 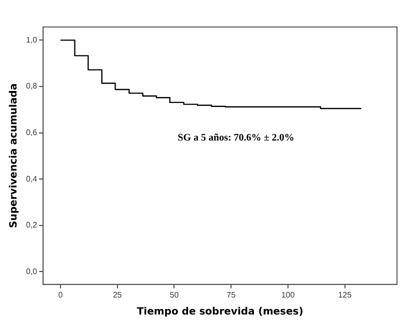 What do you see at coordinates (175, 295) in the screenshot?
I see `x-tick-label: 50` at bounding box center [175, 295].